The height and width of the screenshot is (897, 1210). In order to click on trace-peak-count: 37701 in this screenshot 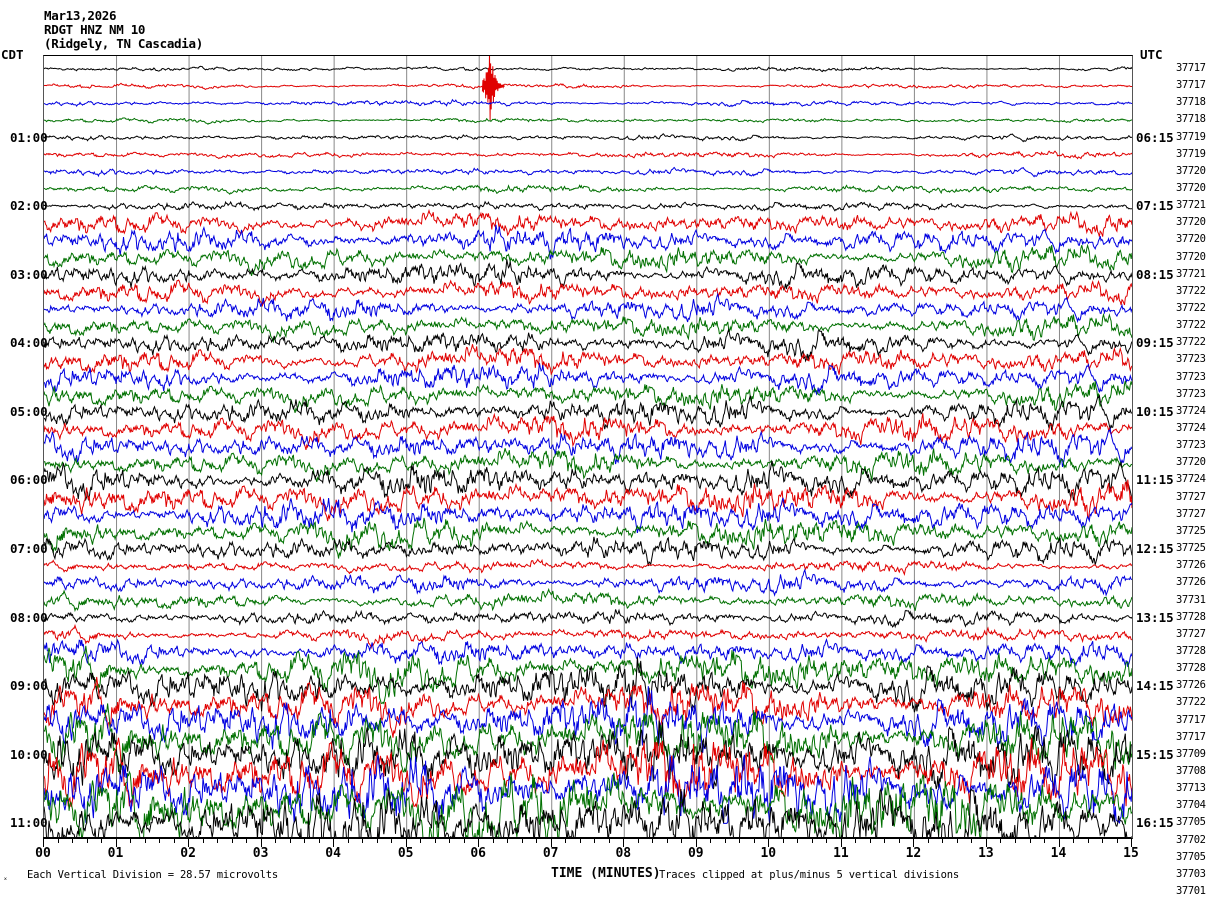, I will do `click(1191, 891)`.